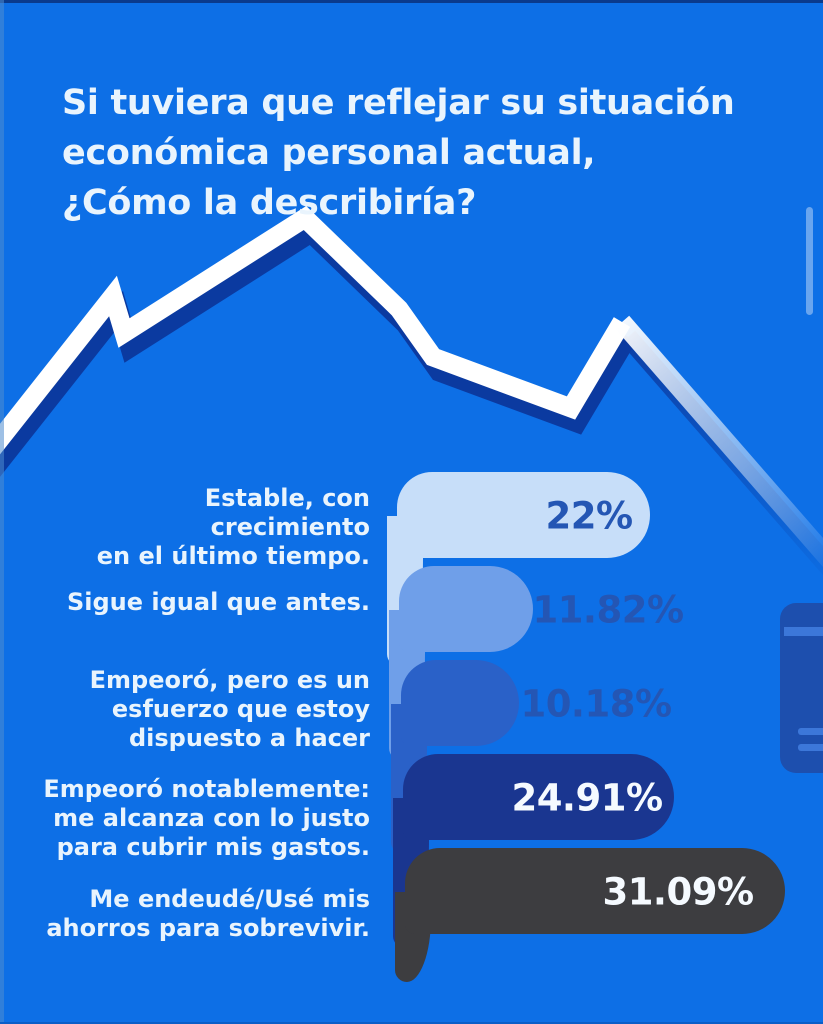  What do you see at coordinates (411, 1) in the screenshot?
I see `top-edge-line` at bounding box center [411, 1].